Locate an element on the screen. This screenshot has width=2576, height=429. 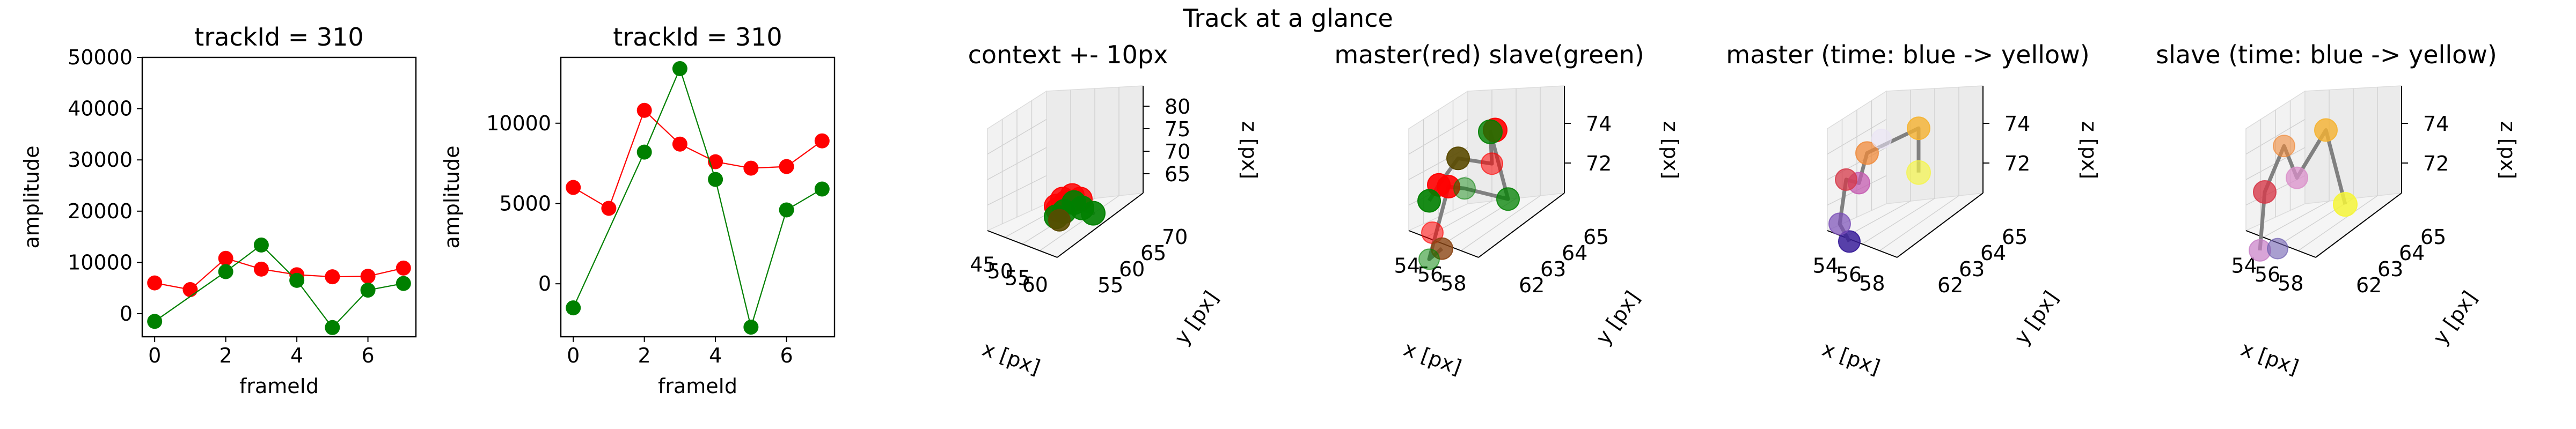
z-tick-label: 80 is located at coordinates (1177, 107).